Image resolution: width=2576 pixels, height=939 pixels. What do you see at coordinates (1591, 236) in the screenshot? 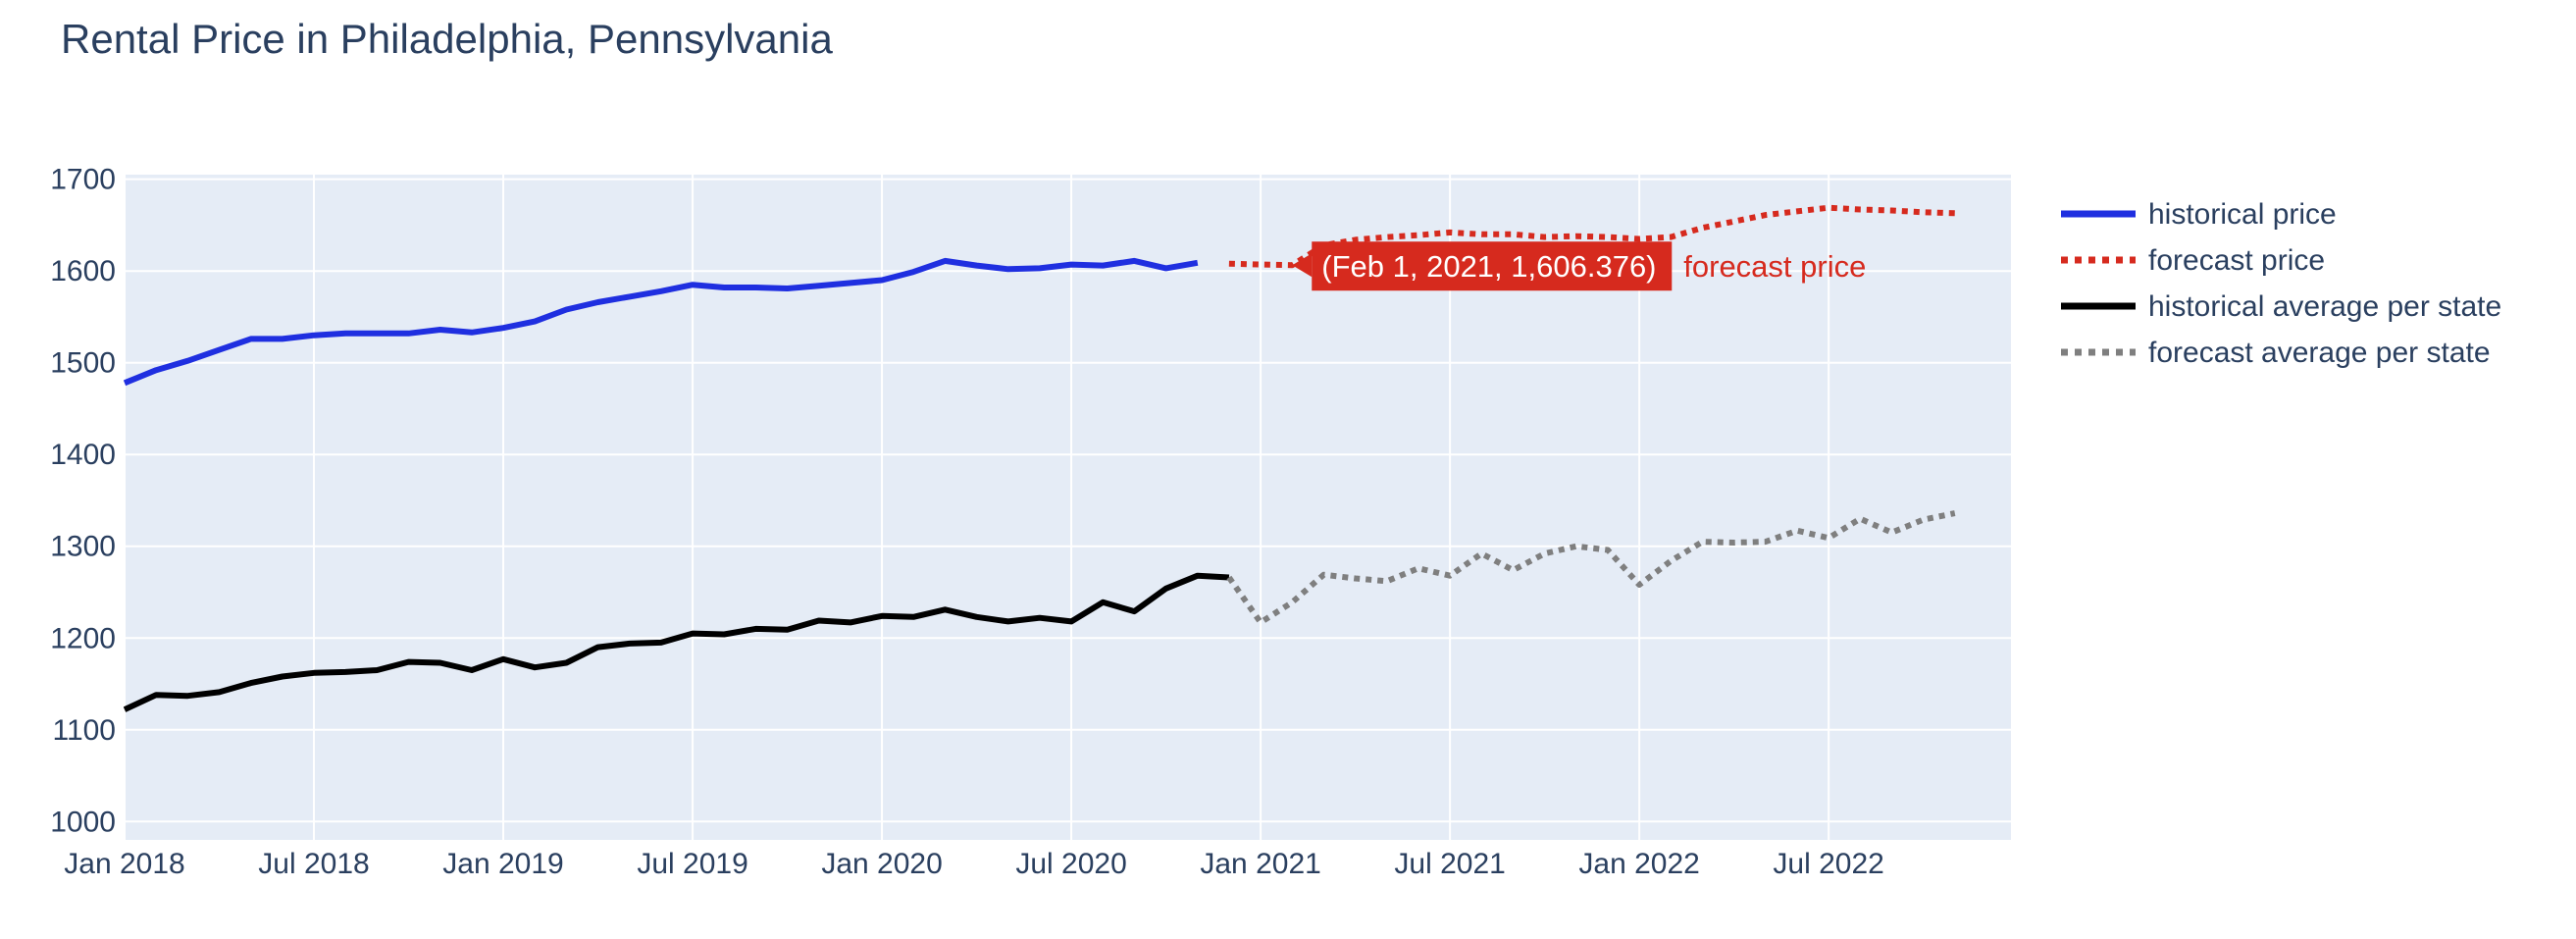
I see `series-line-forecast-price` at bounding box center [1591, 236].